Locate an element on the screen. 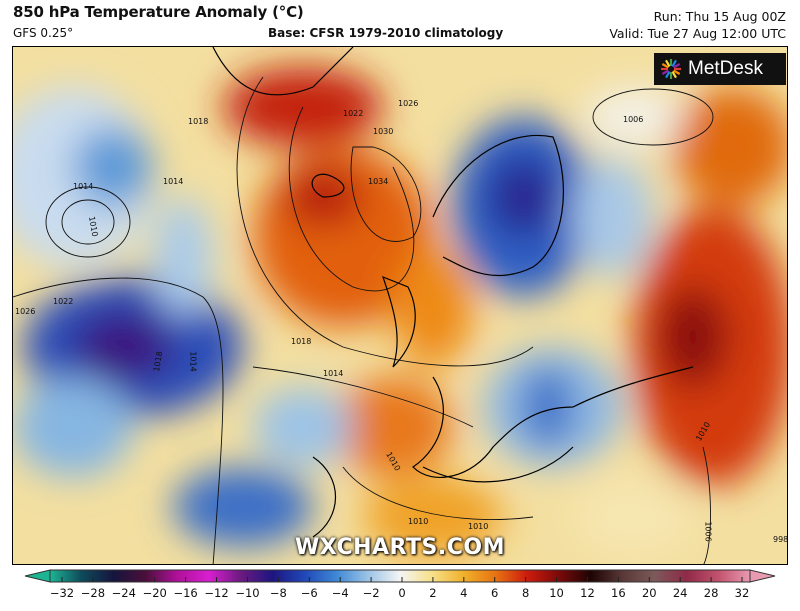  isobar-label: 998 is located at coordinates (780, 539).